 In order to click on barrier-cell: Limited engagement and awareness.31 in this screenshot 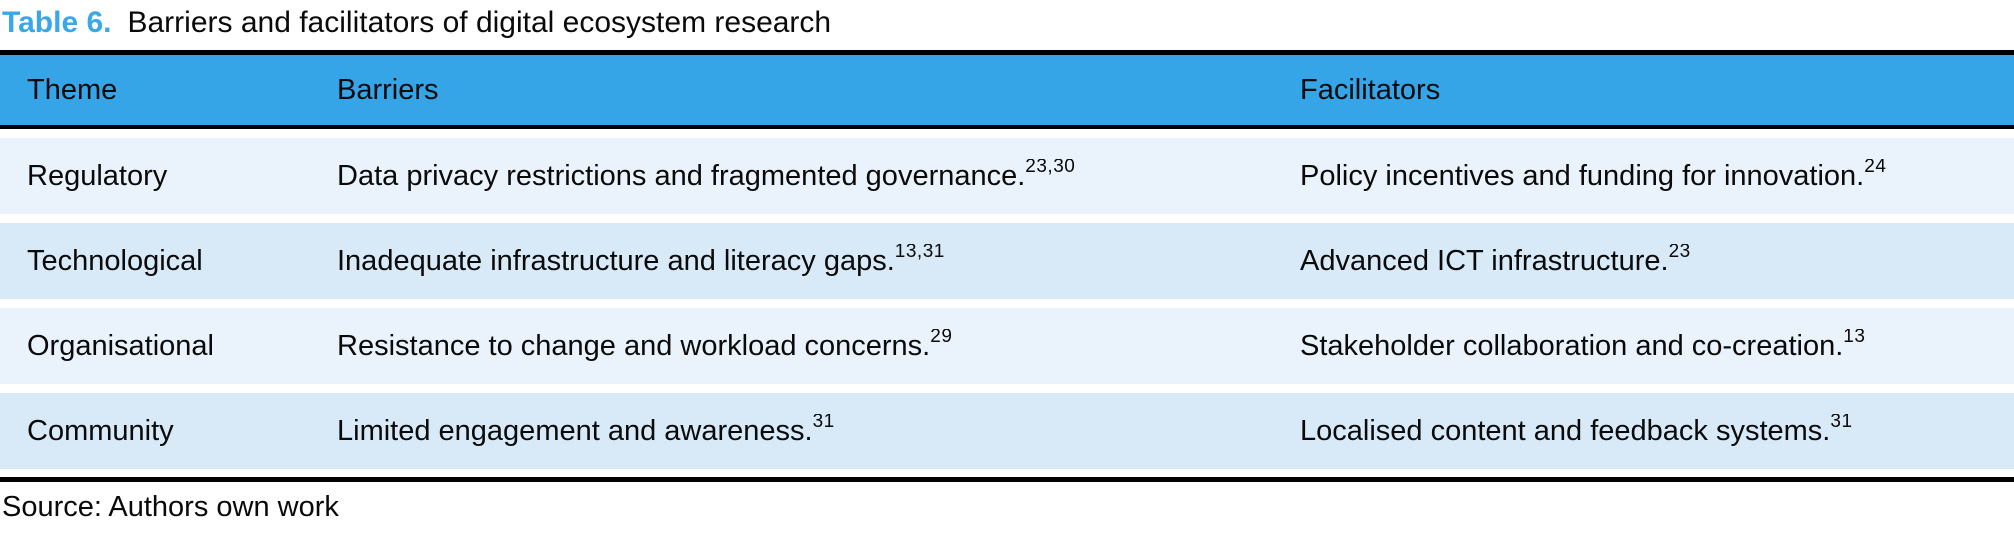, I will do `click(818, 431)`.